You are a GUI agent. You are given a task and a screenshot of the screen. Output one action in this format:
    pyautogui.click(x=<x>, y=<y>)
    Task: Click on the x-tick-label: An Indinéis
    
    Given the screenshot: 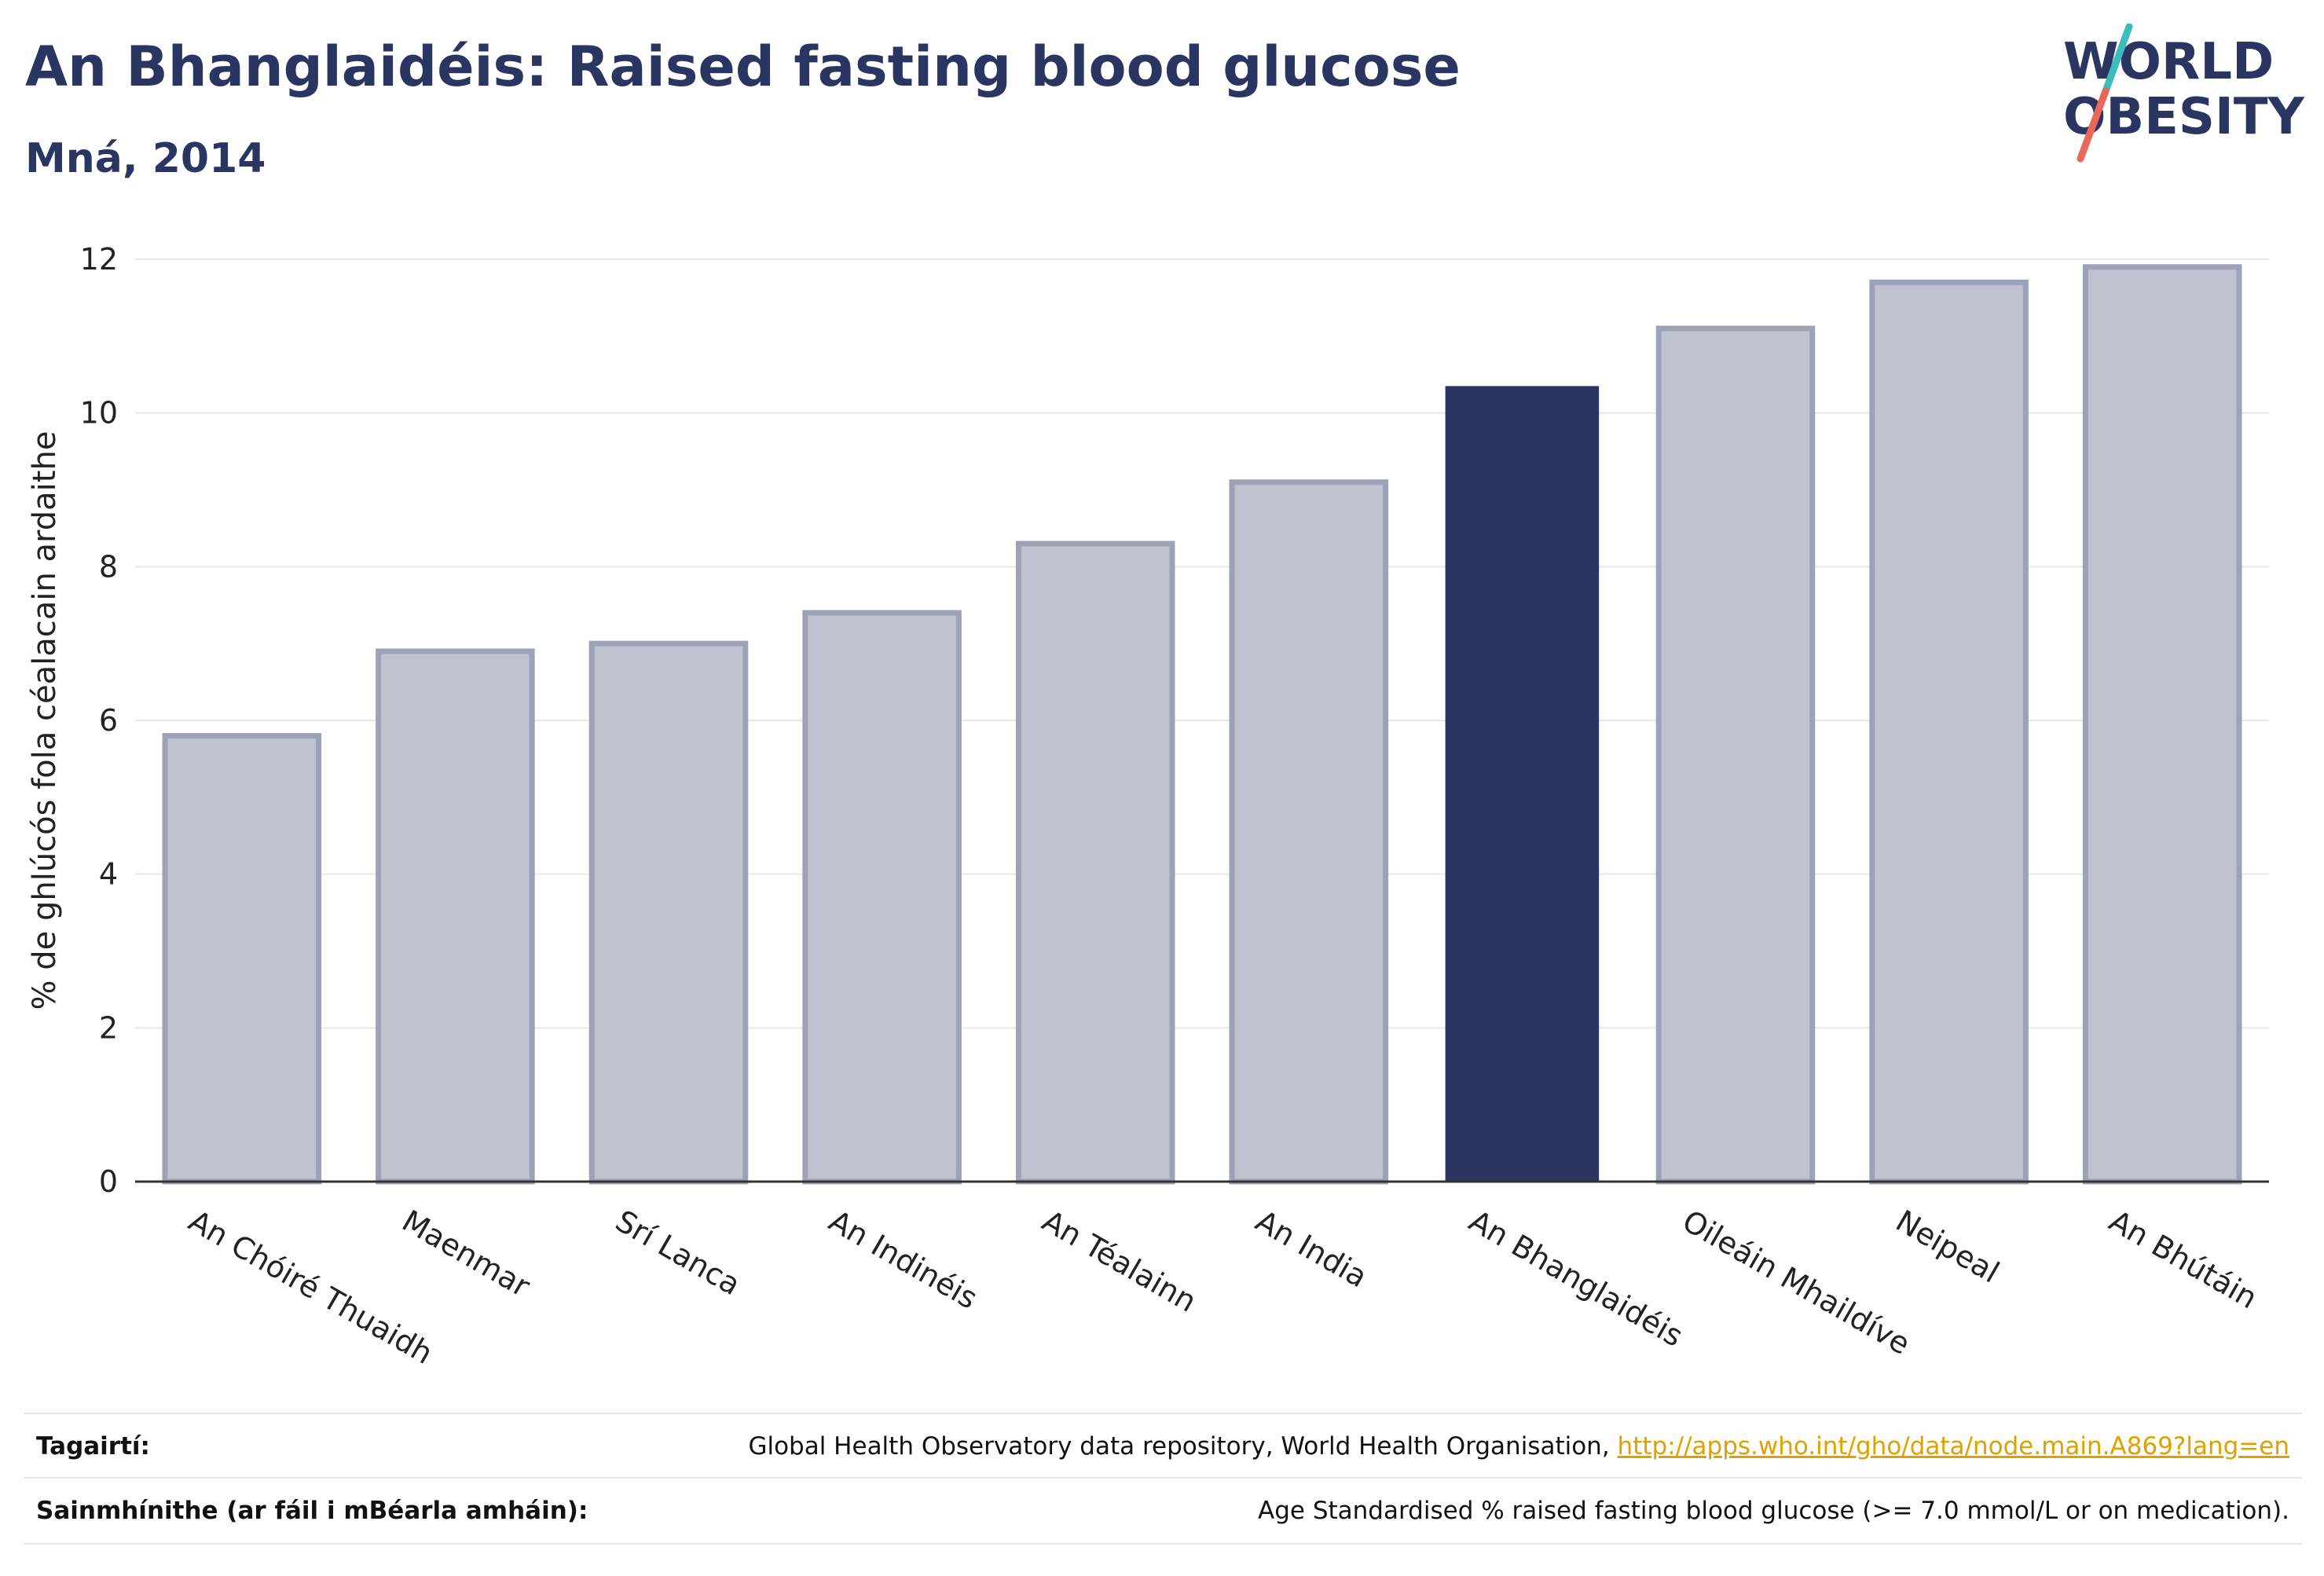 What is the action you would take?
    pyautogui.click(x=903, y=1260)
    